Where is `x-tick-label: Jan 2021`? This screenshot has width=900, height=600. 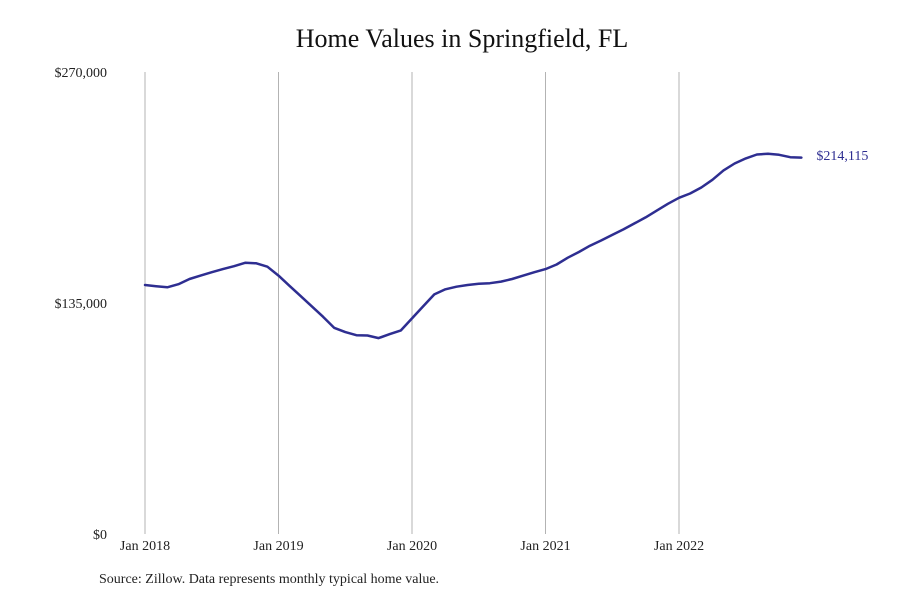
x-tick-label: Jan 2021 is located at coordinates (545, 546).